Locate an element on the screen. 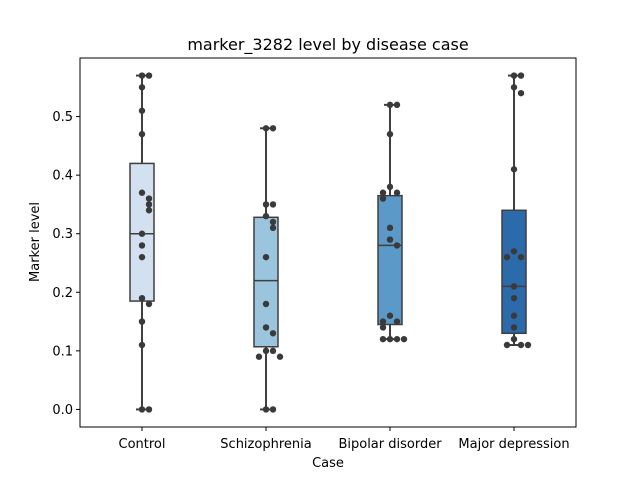 This screenshot has width=640, height=480. y-tick-label: 0.5 is located at coordinates (62, 117).